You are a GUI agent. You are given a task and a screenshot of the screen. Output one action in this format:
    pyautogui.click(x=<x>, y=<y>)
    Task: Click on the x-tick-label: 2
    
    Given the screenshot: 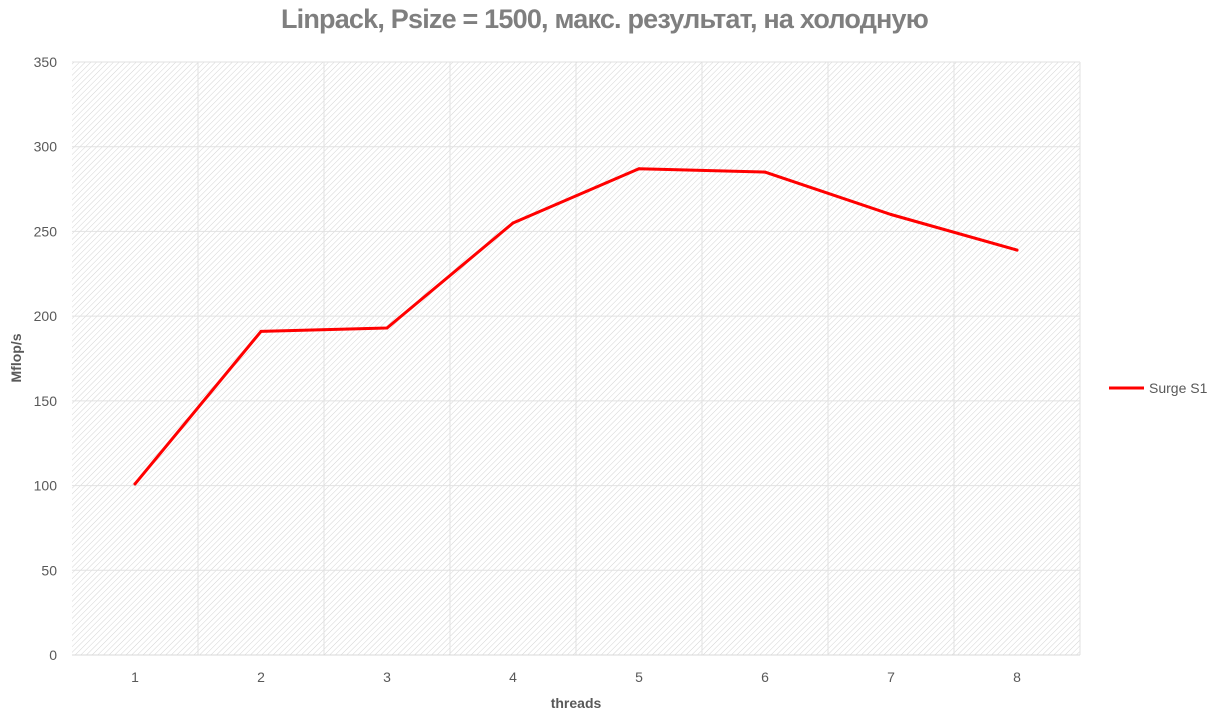 What is the action you would take?
    pyautogui.click(x=261, y=677)
    